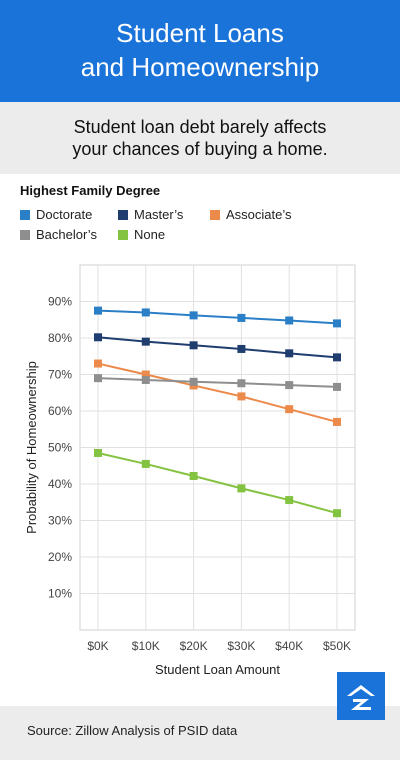 This screenshot has width=400, height=760. I want to click on header-banner: Student Loans and Homeownership, so click(200, 51).